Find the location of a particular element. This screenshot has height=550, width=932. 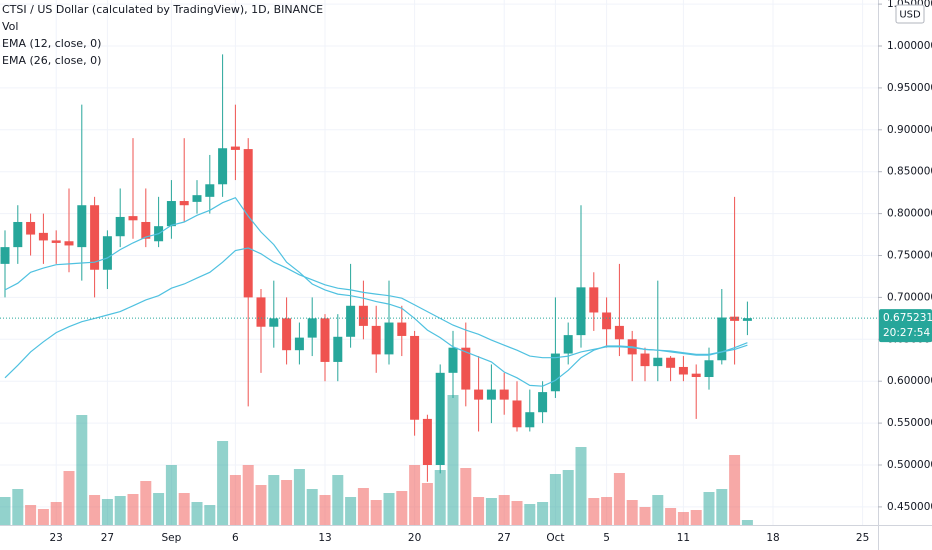

x-tick-label: 11 is located at coordinates (683, 538).